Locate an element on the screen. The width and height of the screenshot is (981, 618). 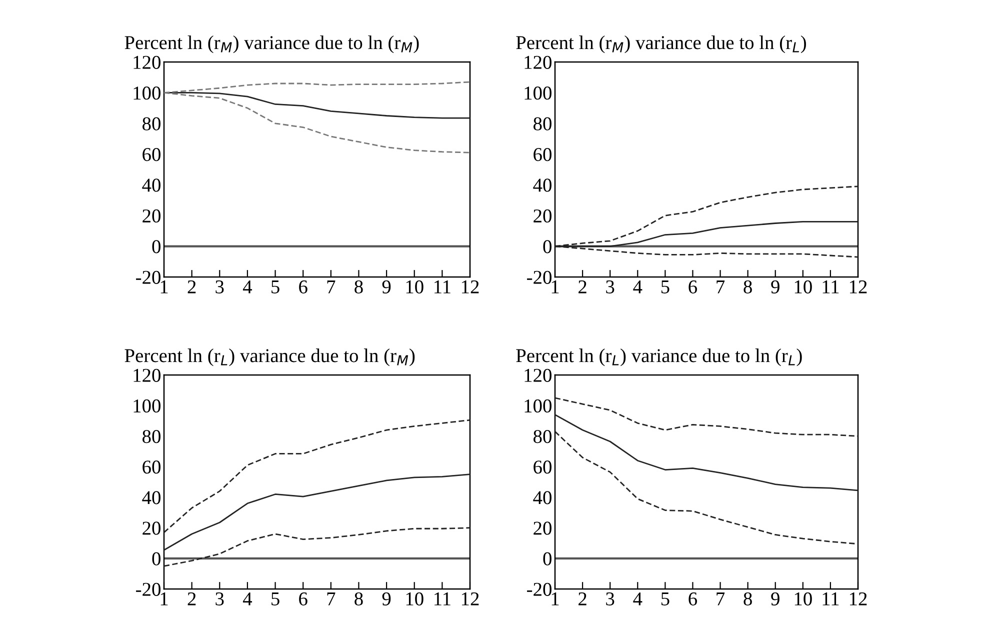
chart-title: Percent ln (r$_{L}$) variance due to ln (r$_{L}$) is located at coordinates (659, 357).